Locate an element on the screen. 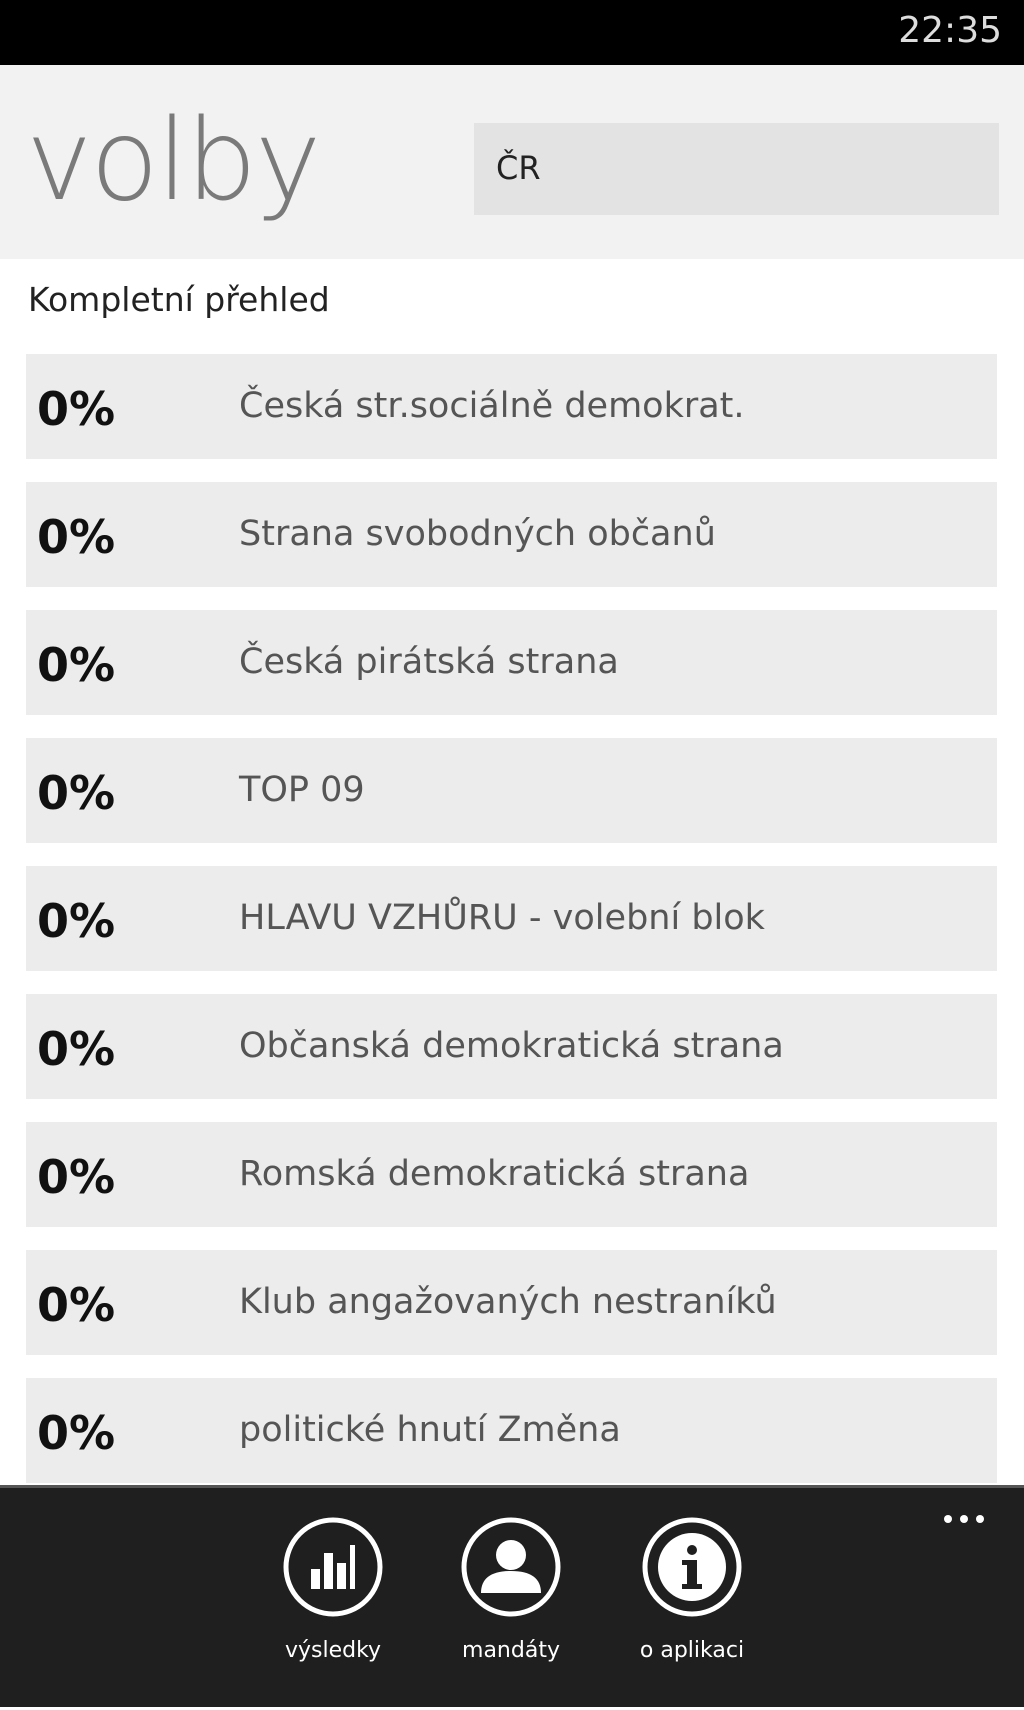  header: volby ČR is located at coordinates (512, 162).